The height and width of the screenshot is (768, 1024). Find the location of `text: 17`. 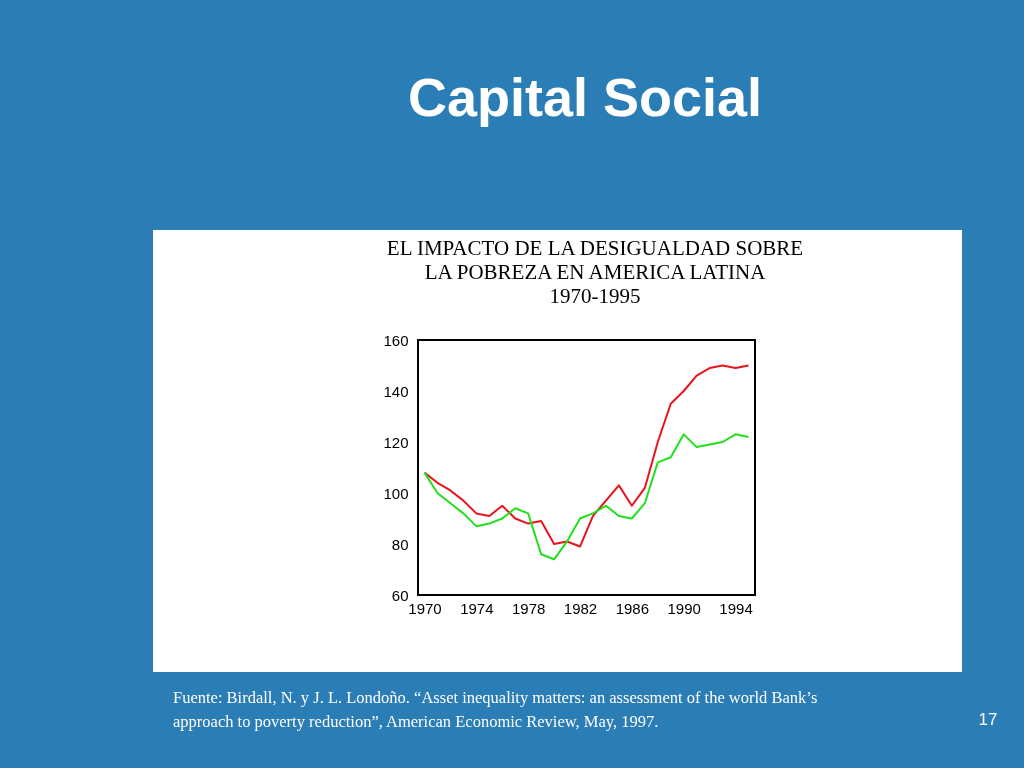

text: 17 is located at coordinates (988, 719).